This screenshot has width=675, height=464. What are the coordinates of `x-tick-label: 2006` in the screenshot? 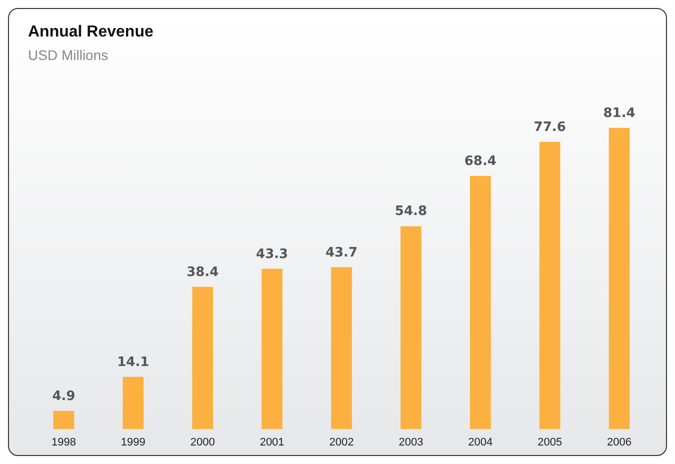 It's located at (619, 442).